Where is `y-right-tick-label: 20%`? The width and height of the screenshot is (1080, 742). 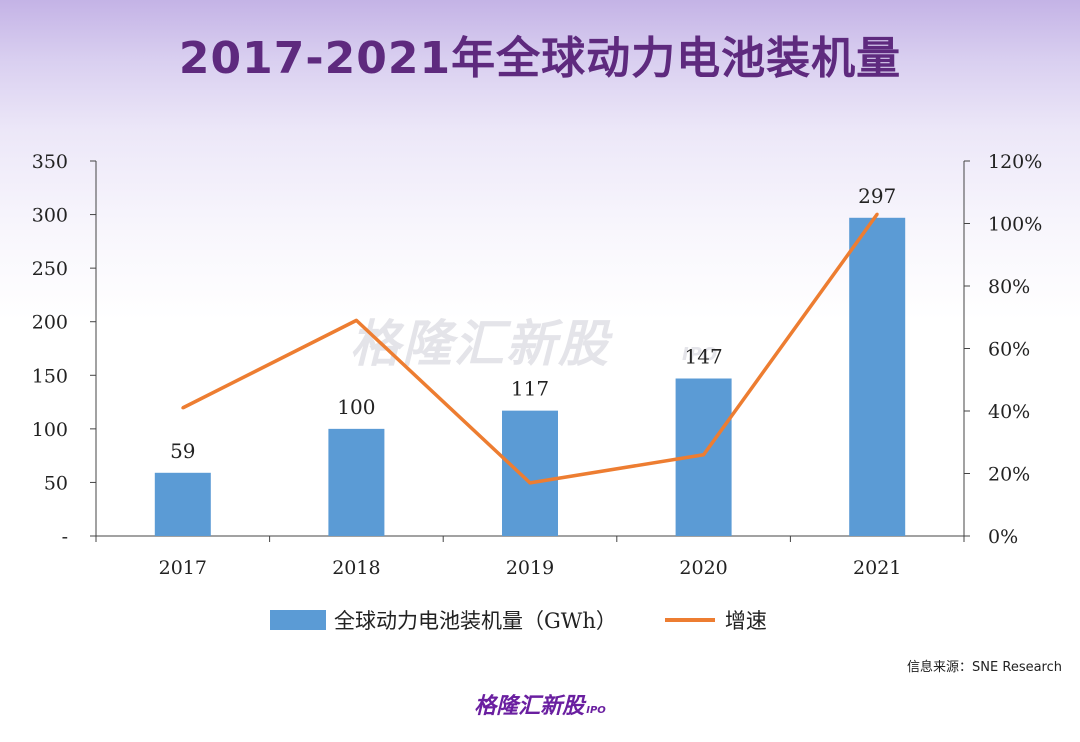
y-right-tick-label: 20% is located at coordinates (1009, 475).